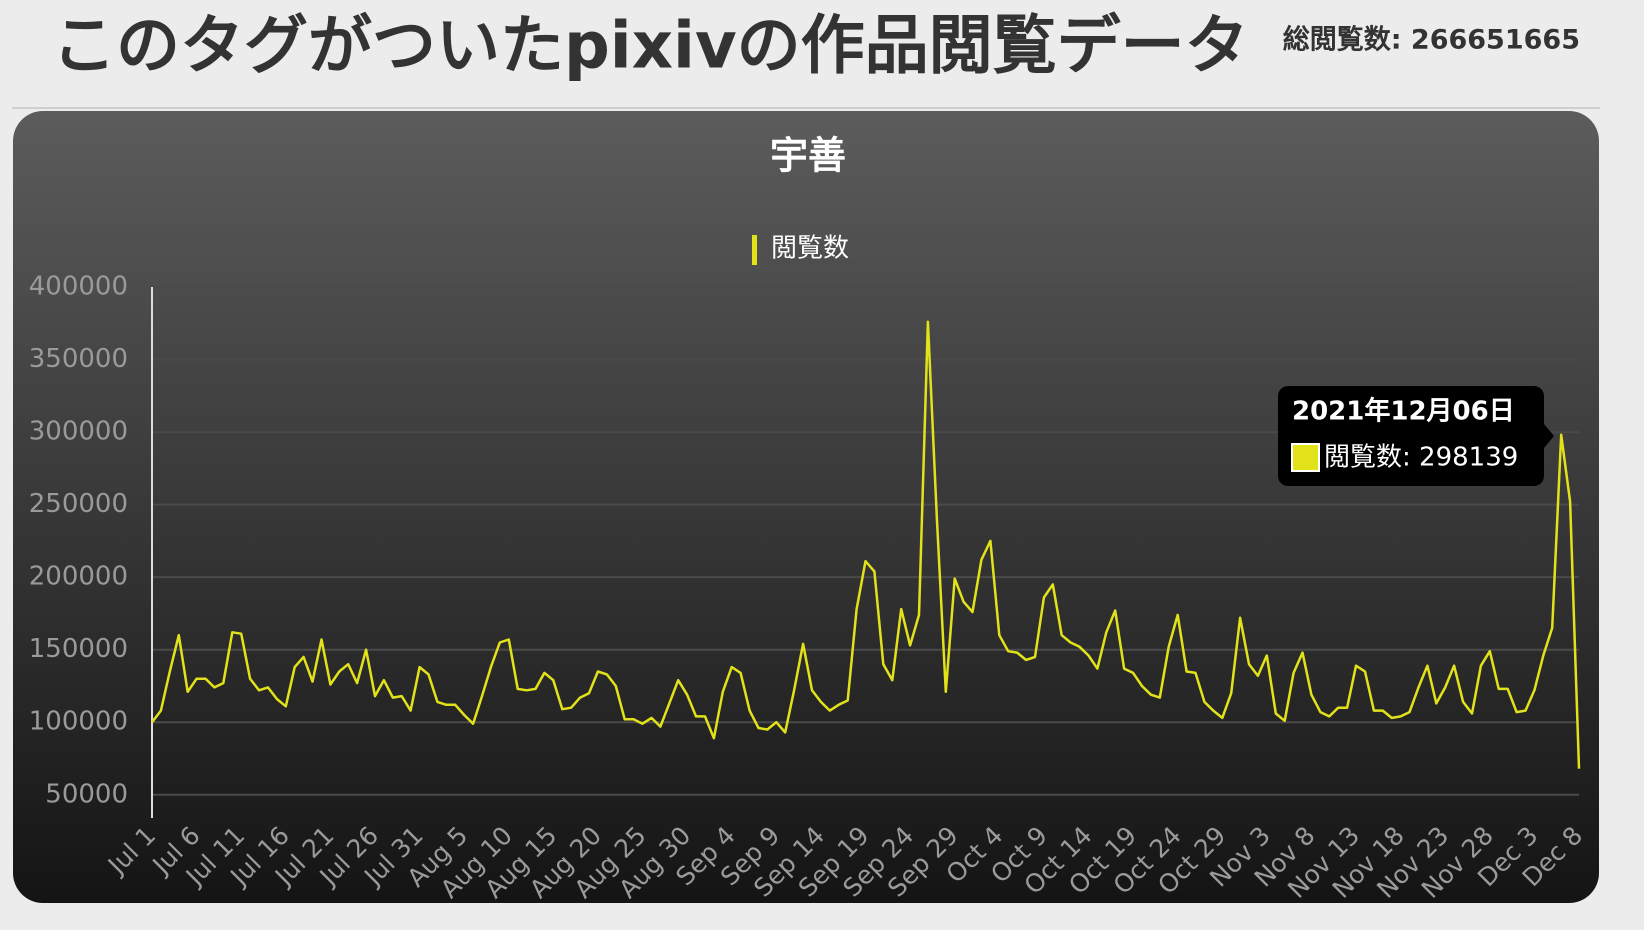 The image size is (1644, 930). What do you see at coordinates (1305, 457) in the screenshot?
I see `tooltip-swatch` at bounding box center [1305, 457].